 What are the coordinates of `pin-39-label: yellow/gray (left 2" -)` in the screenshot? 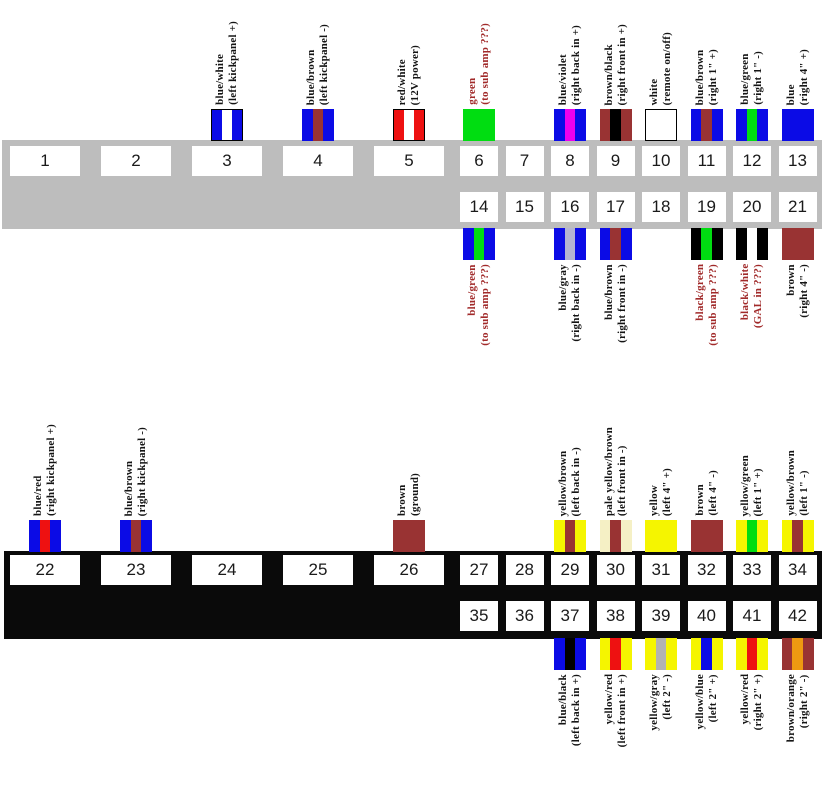 It's located at (661, 702).